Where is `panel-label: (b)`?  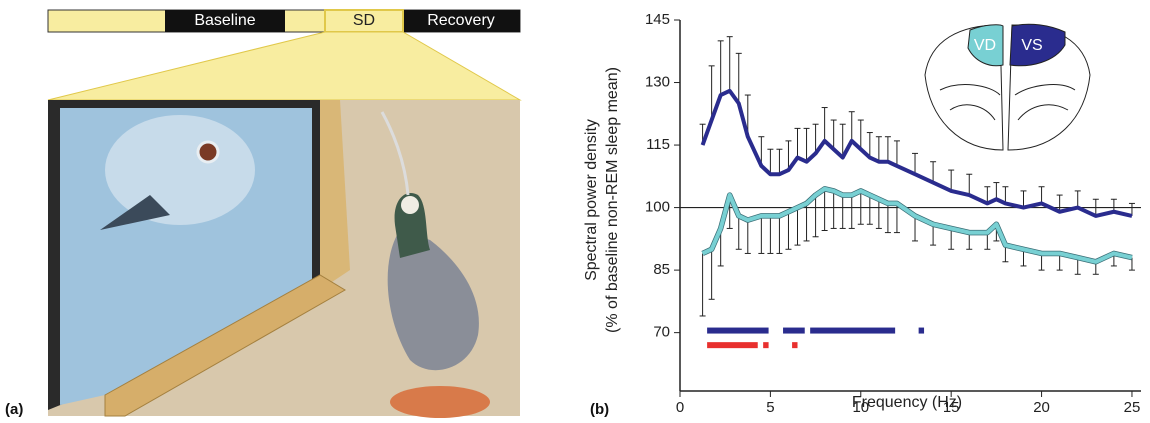 panel-label: (b) is located at coordinates (599, 409).